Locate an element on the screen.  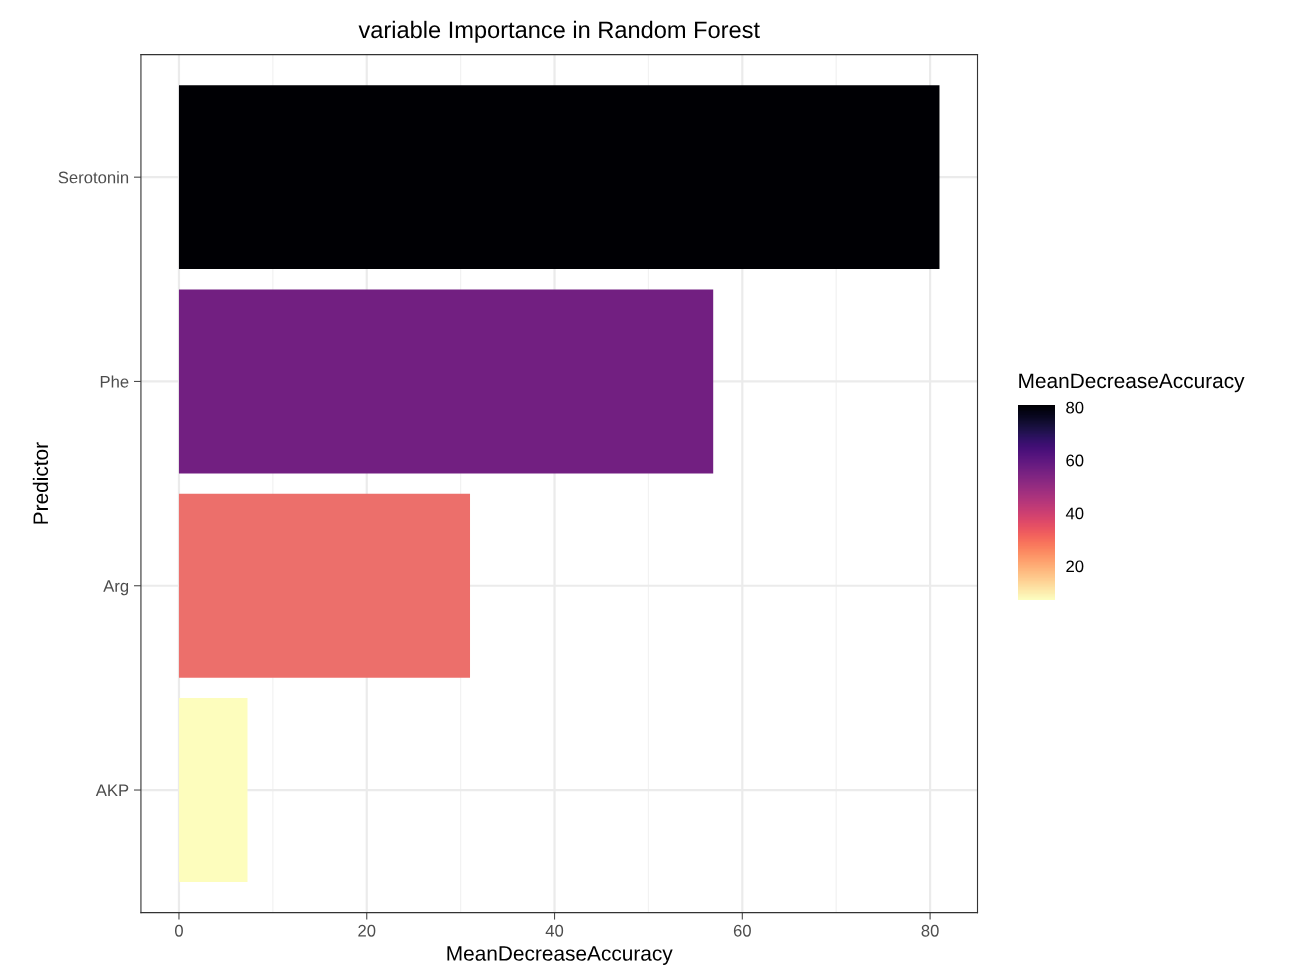
x-tick-label: 80 is located at coordinates (930, 930).